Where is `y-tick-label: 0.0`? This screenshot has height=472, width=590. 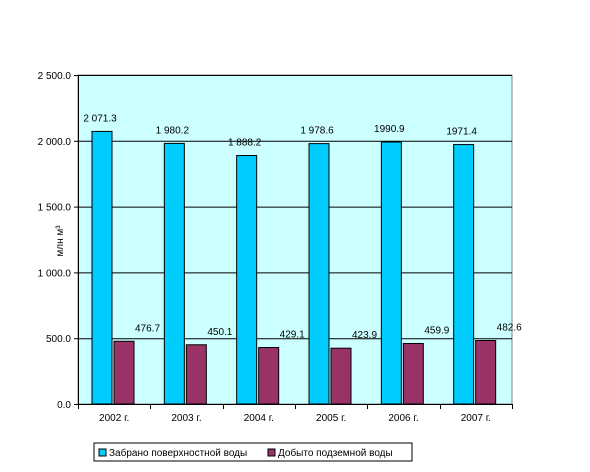
y-tick-label: 0.0 is located at coordinates (64, 405).